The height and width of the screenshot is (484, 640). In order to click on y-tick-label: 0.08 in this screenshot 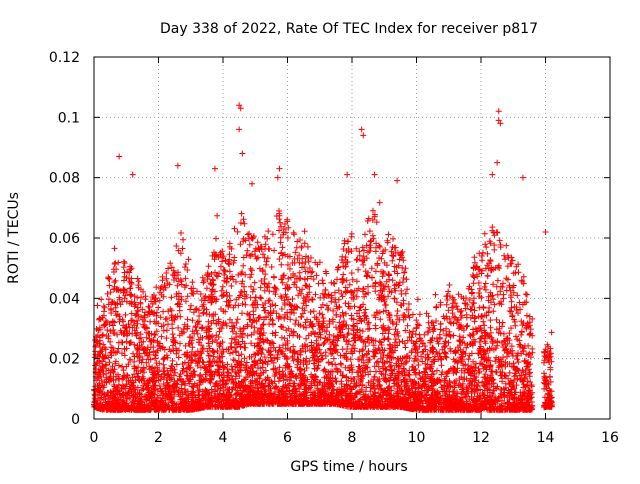, I will do `click(64, 179)`.